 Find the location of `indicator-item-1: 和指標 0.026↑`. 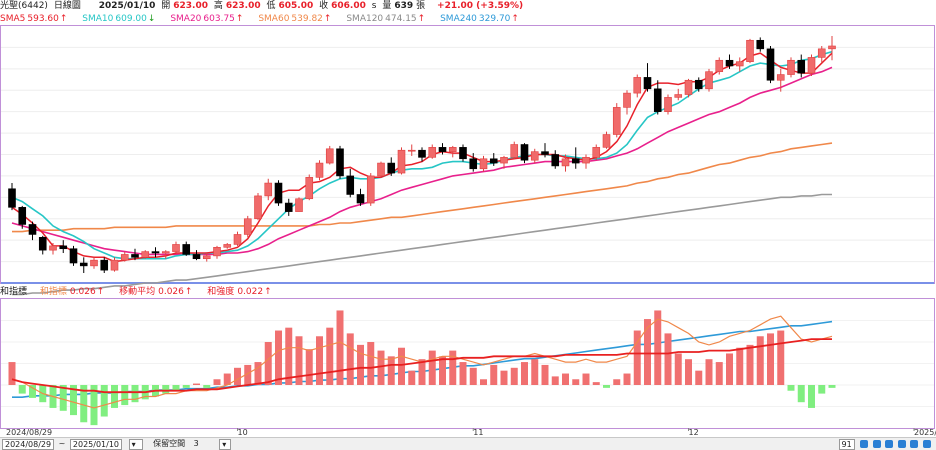

indicator-item-1: 和指標 0.026↑ is located at coordinates (75, 292).